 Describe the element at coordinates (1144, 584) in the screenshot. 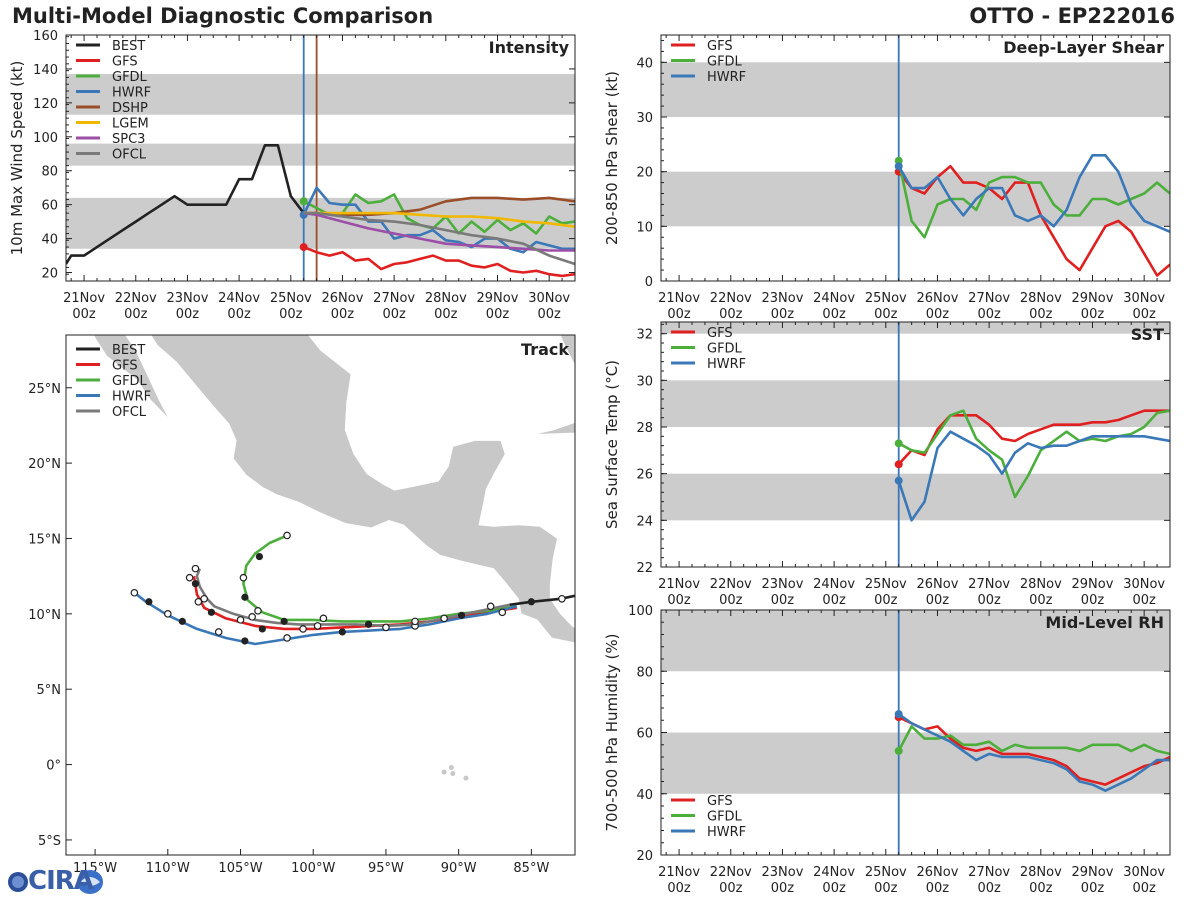

I see `sst-xtick-label: 30Nov` at that location.